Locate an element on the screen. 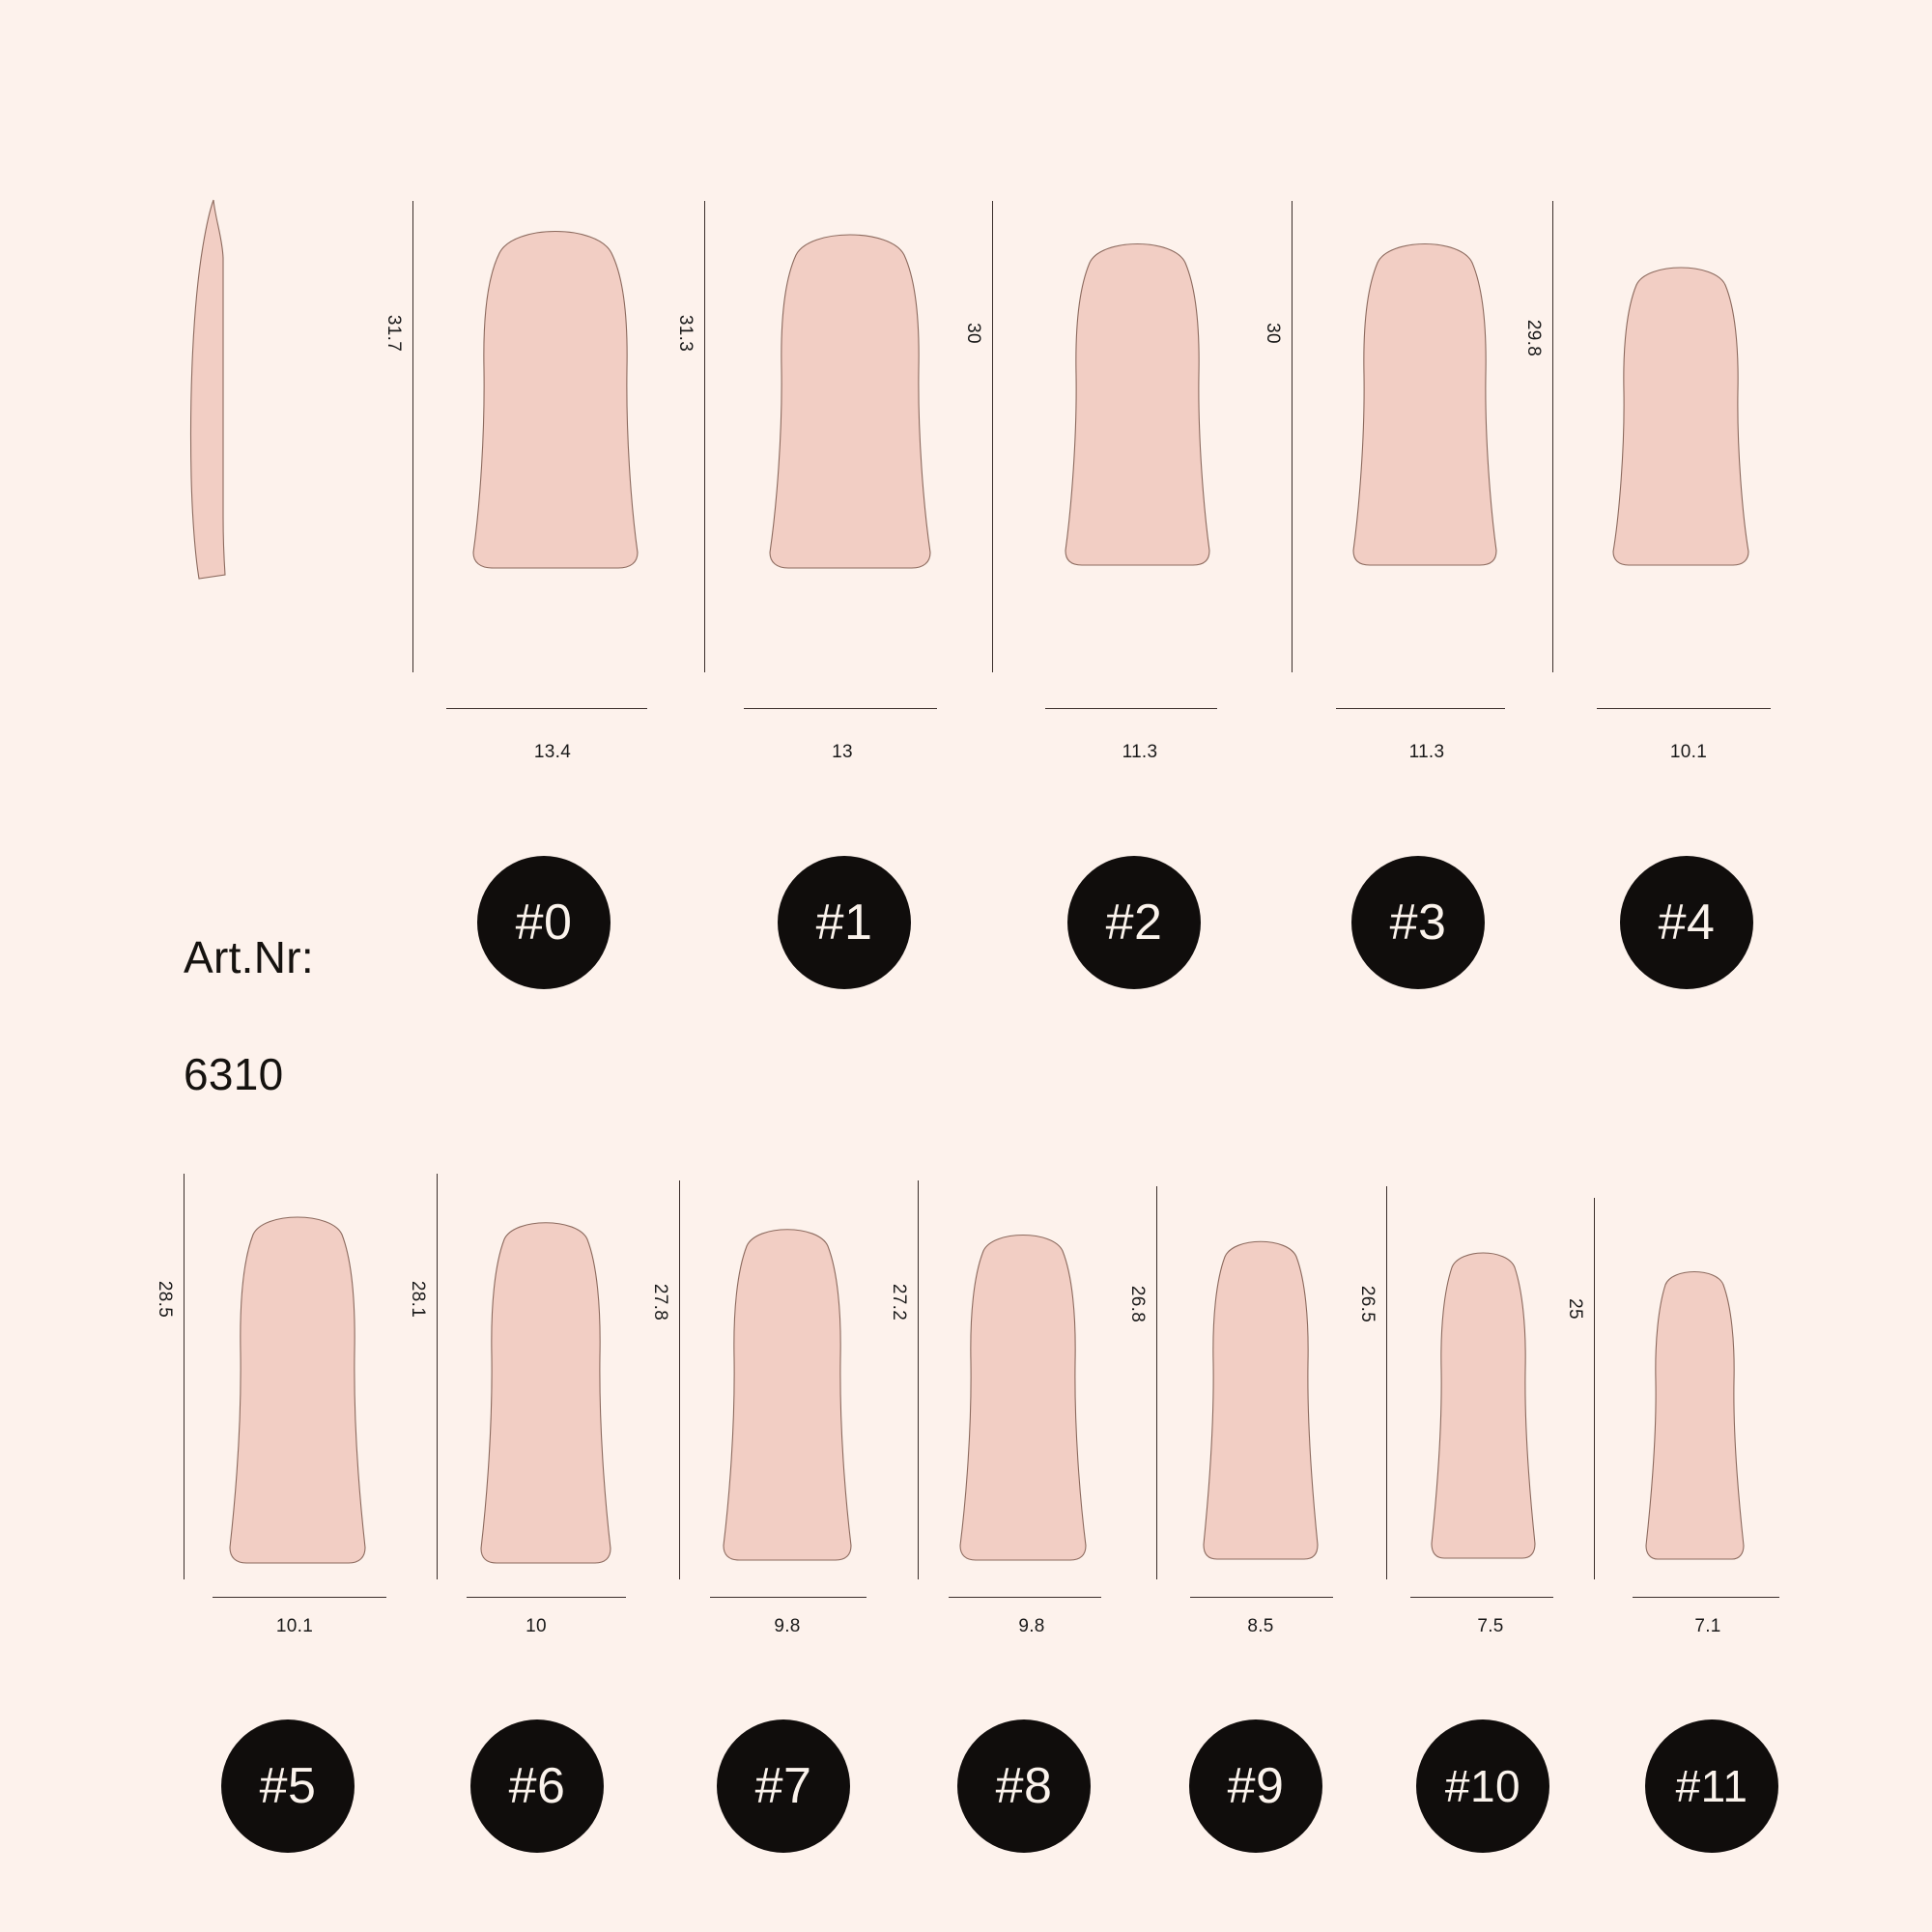 Image resolution: width=1932 pixels, height=1932 pixels. size-badge-label: #9 is located at coordinates (1256, 1786).